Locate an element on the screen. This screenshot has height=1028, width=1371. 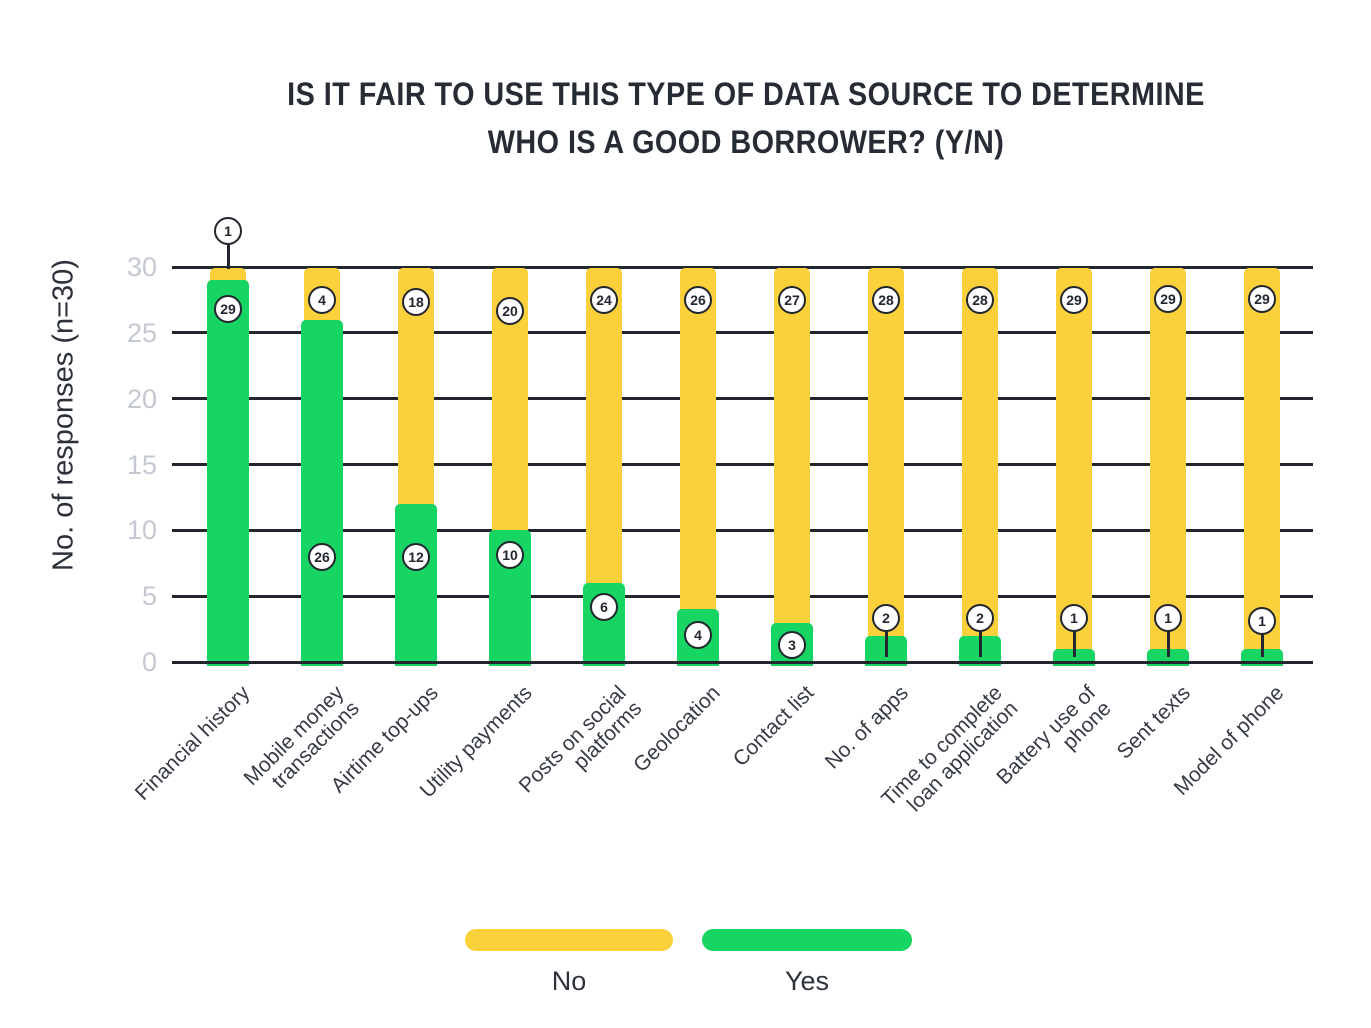
value-badge-yes-battery-use-of-phone: 1 is located at coordinates (1074, 618).